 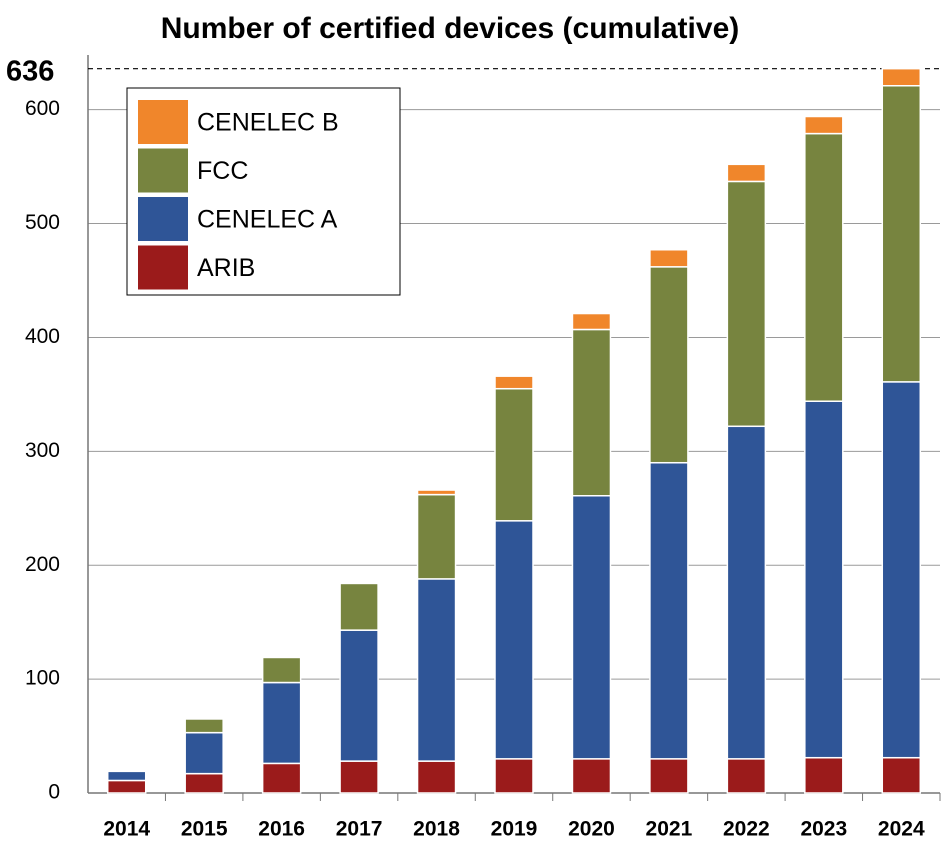 I want to click on y-tick-label: 100, so click(x=42, y=678).